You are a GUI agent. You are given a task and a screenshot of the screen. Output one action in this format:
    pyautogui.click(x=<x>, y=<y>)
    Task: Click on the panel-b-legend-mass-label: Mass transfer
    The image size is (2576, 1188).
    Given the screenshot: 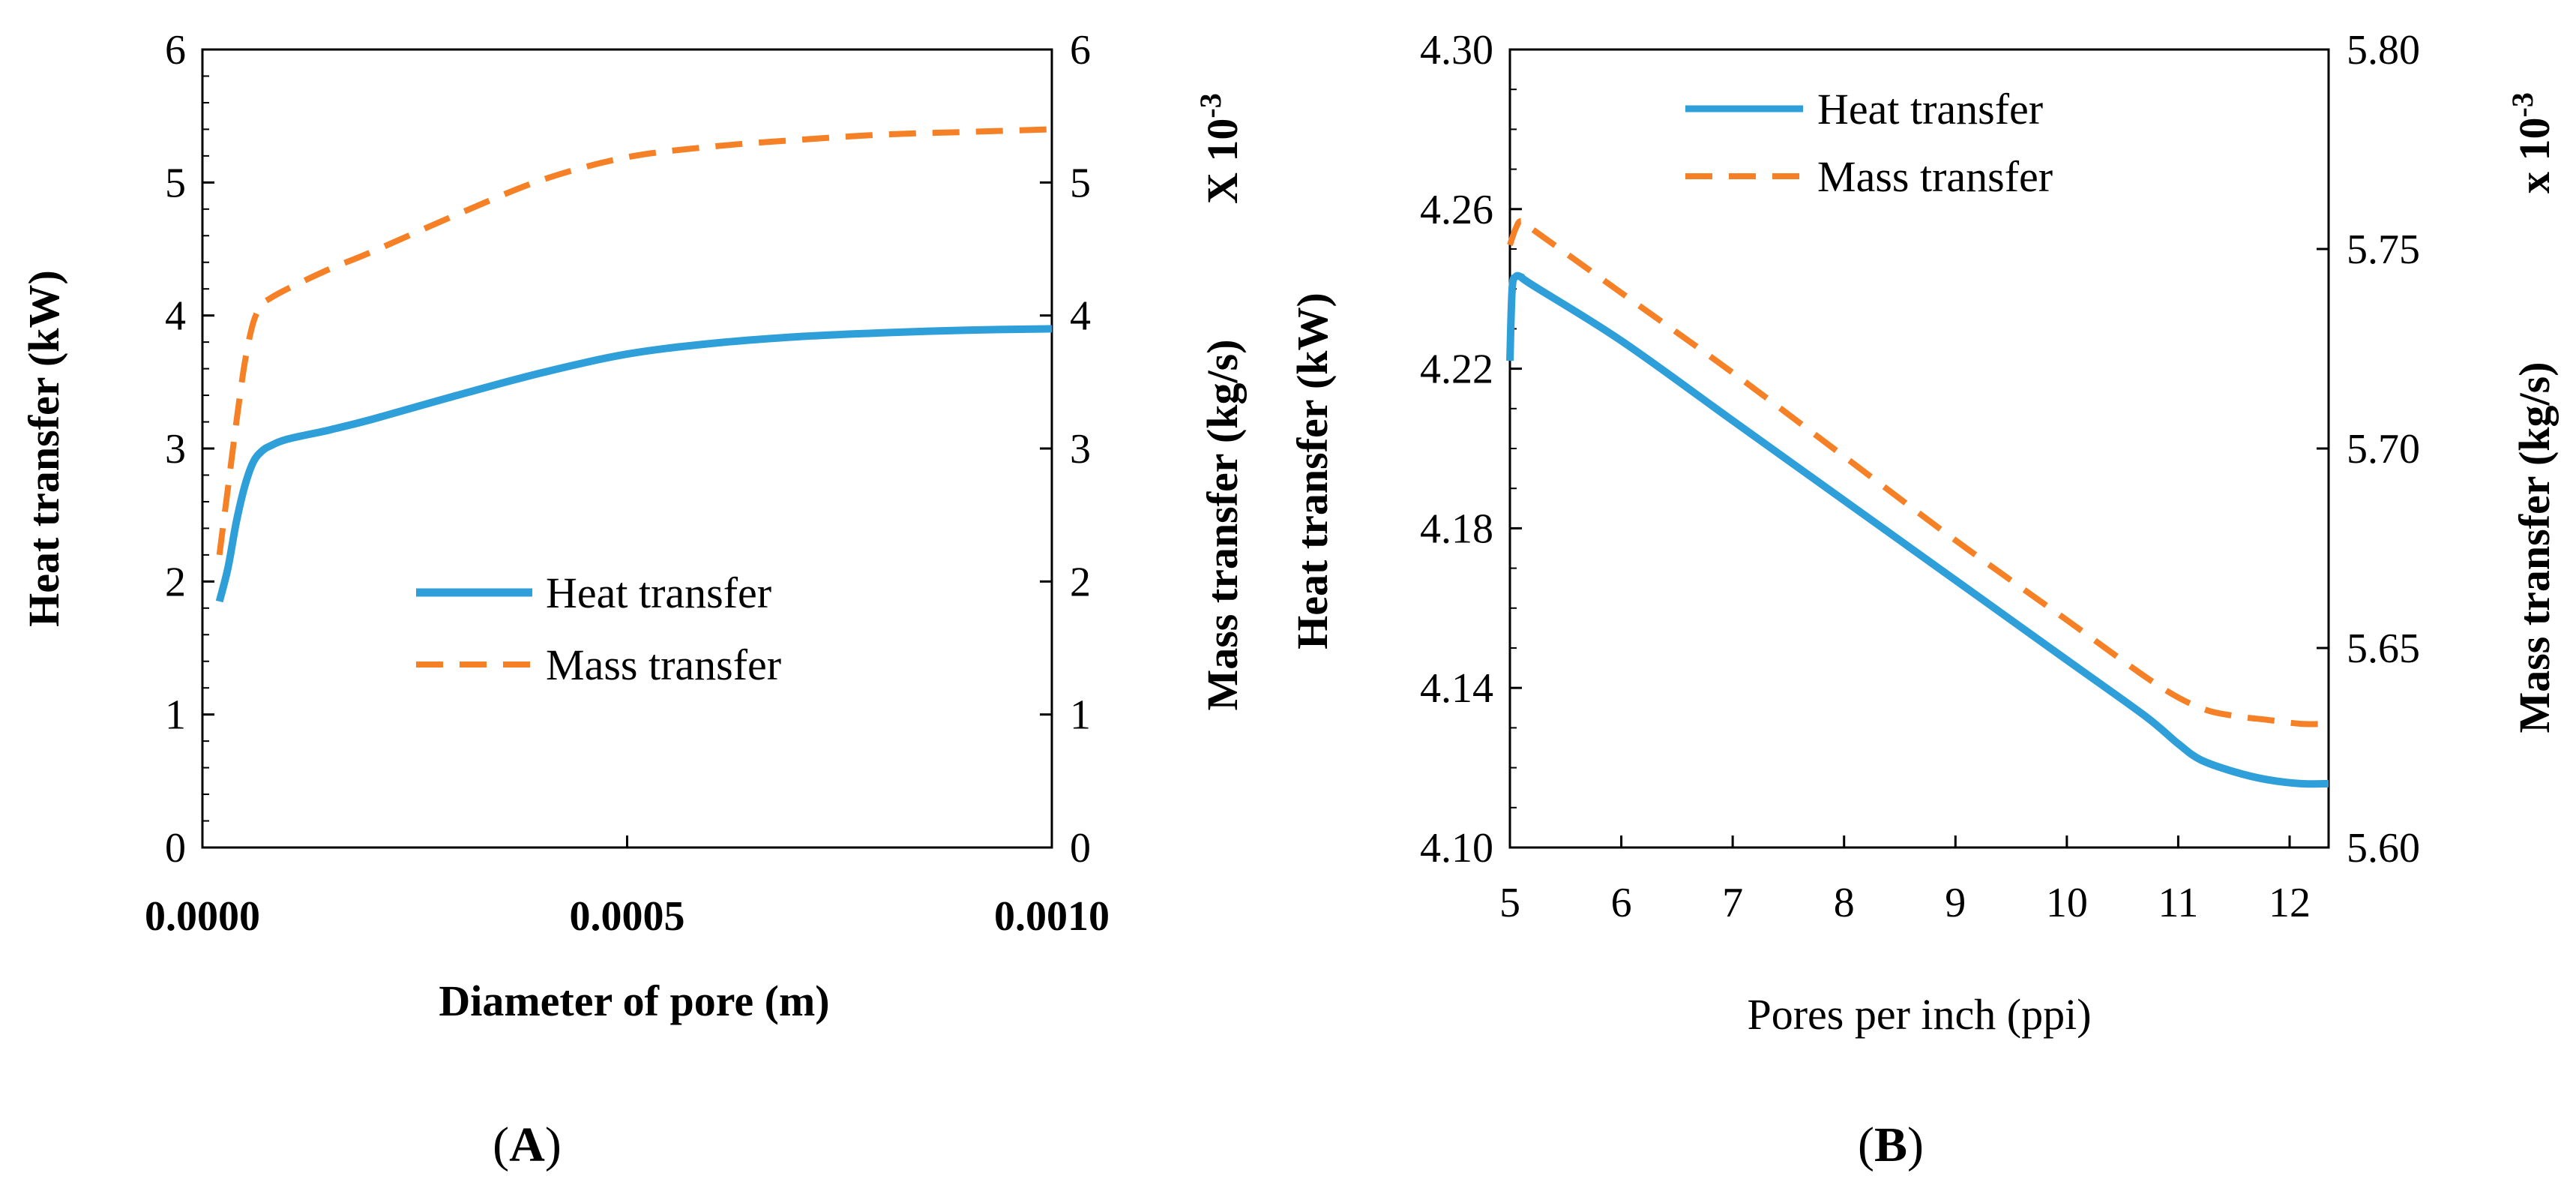 What is the action you would take?
    pyautogui.click(x=1935, y=176)
    